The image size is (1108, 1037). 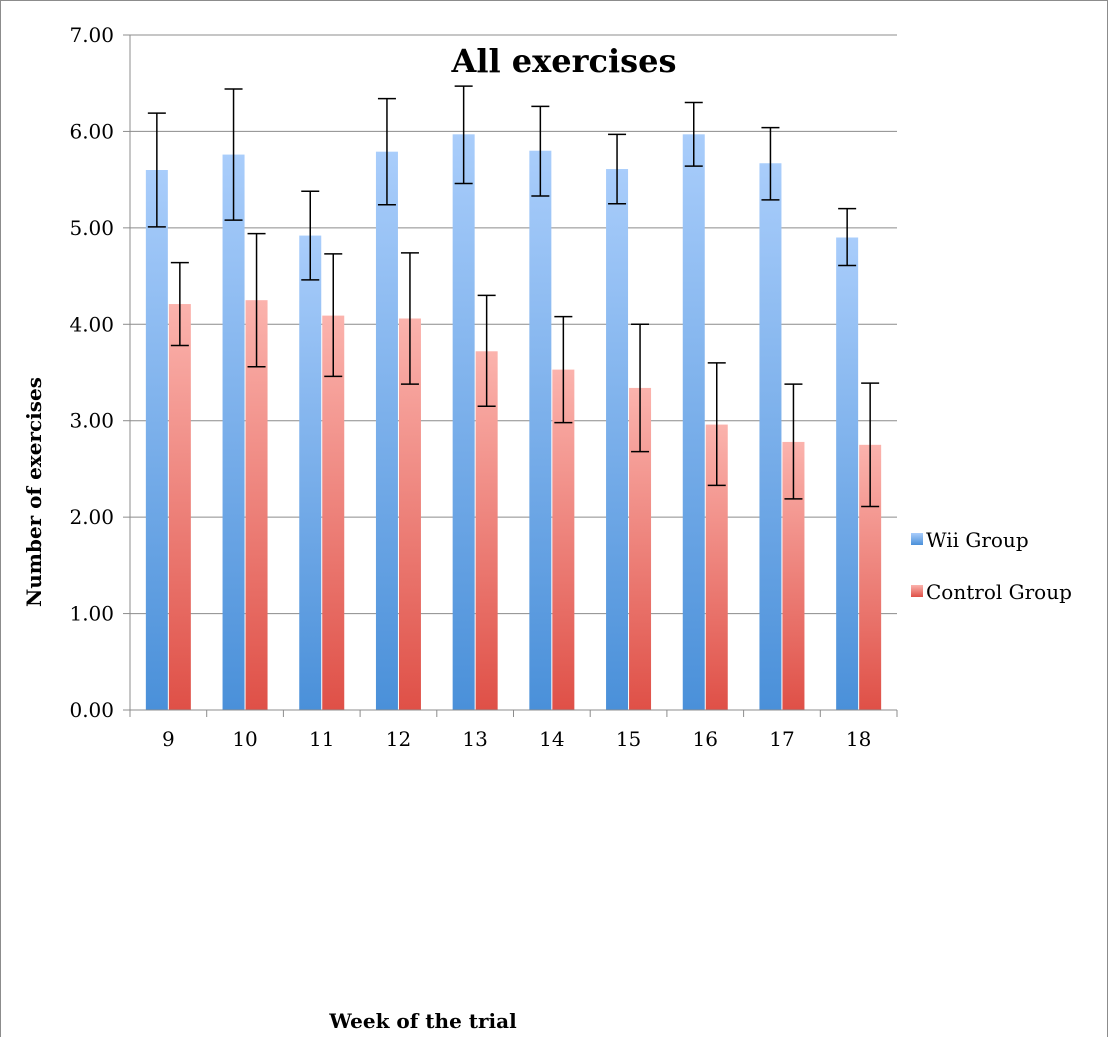 I want to click on x-tick-label: 9, so click(x=168, y=739).